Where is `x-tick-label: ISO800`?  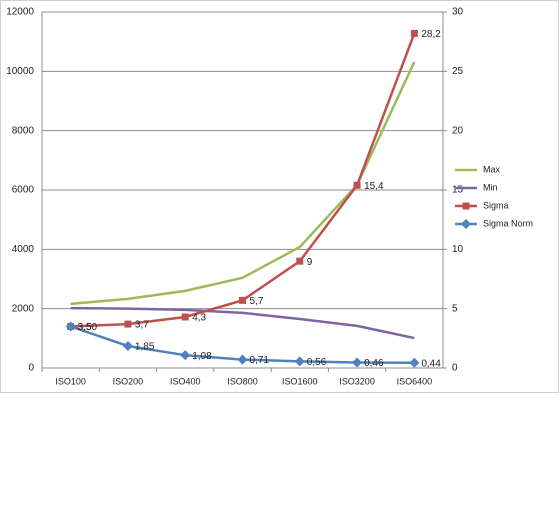 x-tick-label: ISO800 is located at coordinates (242, 381).